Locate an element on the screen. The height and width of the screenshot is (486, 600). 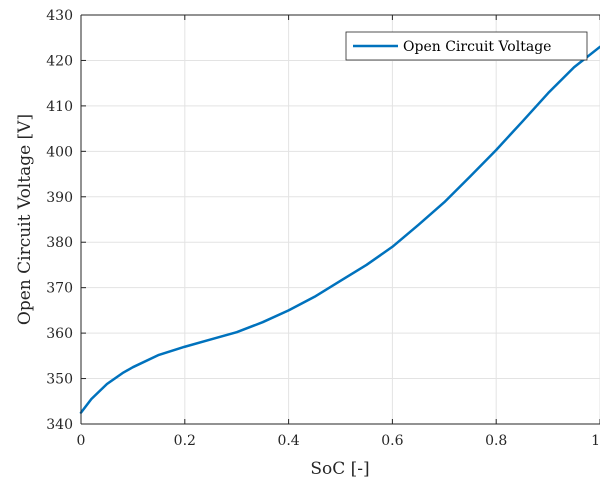
x-tick-label: 1 is located at coordinates (595, 441).